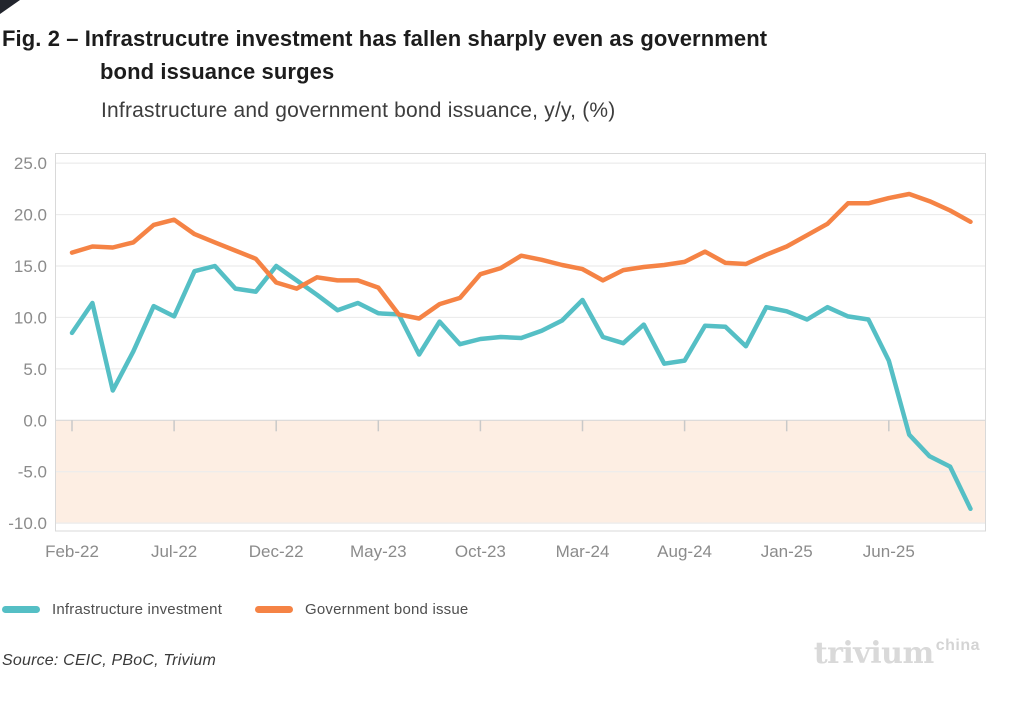  Describe the element at coordinates (27, 343) in the screenshot. I see `y-axis-labels: 25.0 20.0 15.0 10.0 5.0 0.0 -5.0 -10.0` at that location.